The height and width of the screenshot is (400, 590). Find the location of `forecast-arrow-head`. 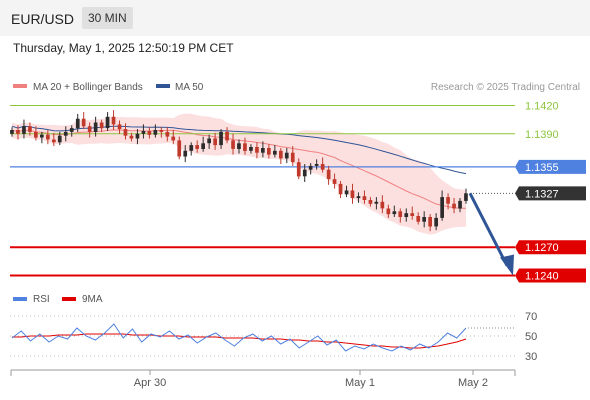

forecast-arrow-head is located at coordinates (507, 265).